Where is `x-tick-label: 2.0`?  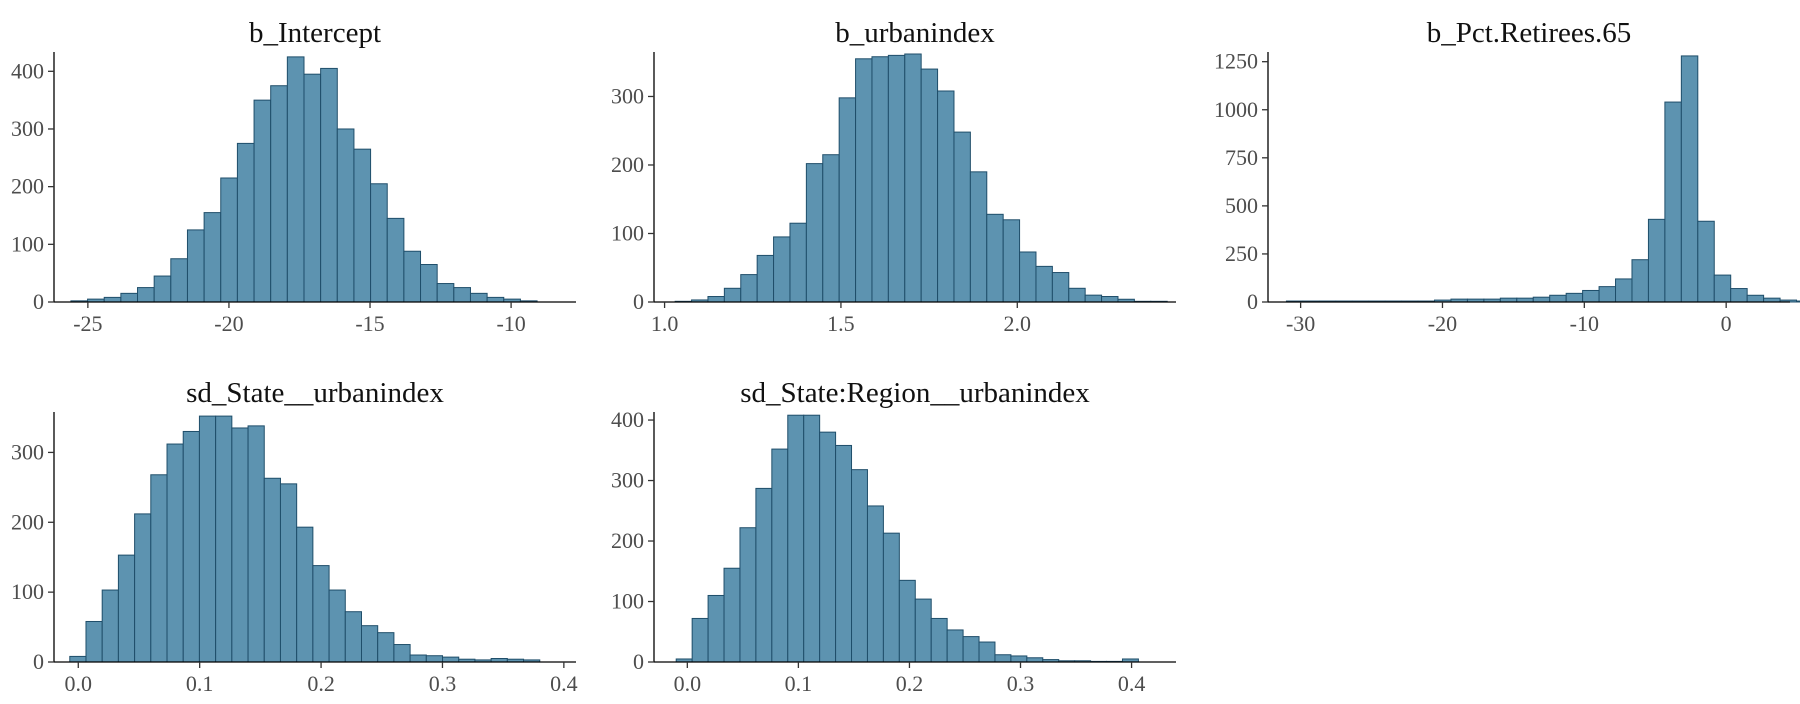 x-tick-label: 2.0 is located at coordinates (1018, 323).